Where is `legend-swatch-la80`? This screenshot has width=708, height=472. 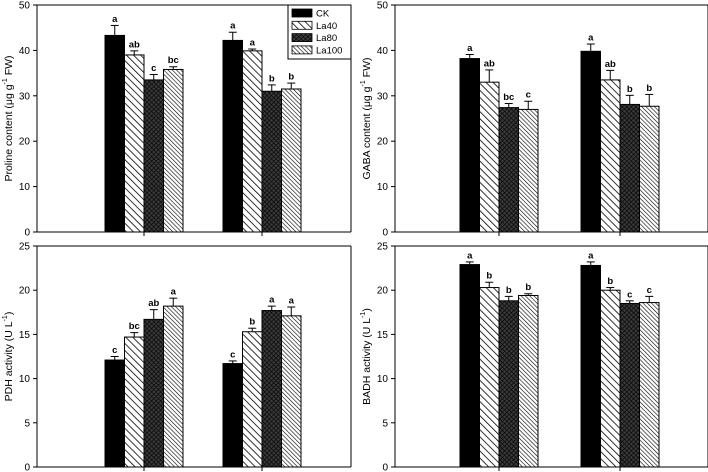
legend-swatch-la80 is located at coordinates (302, 37).